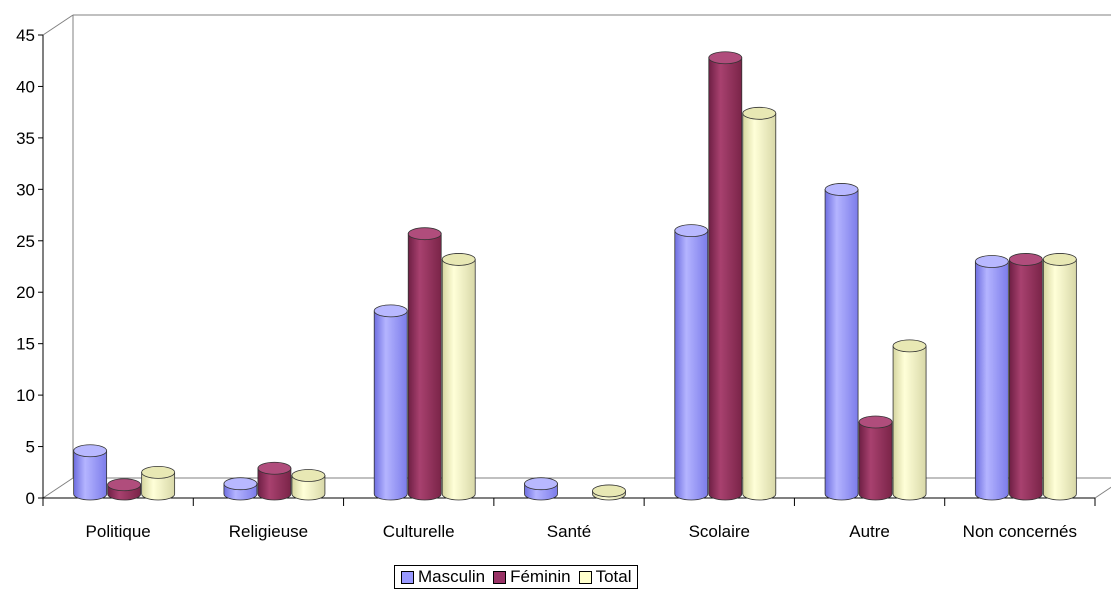 The height and width of the screenshot is (591, 1111). What do you see at coordinates (25, 292) in the screenshot?
I see `y-tick-label: 20` at bounding box center [25, 292].